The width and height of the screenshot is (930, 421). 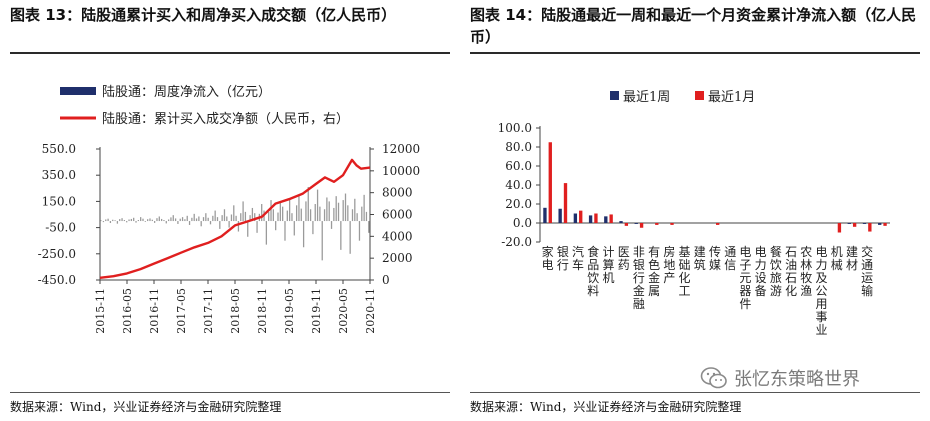 What do you see at coordinates (669, 264) in the screenshot?
I see `category-label: 房地产` at bounding box center [669, 264].